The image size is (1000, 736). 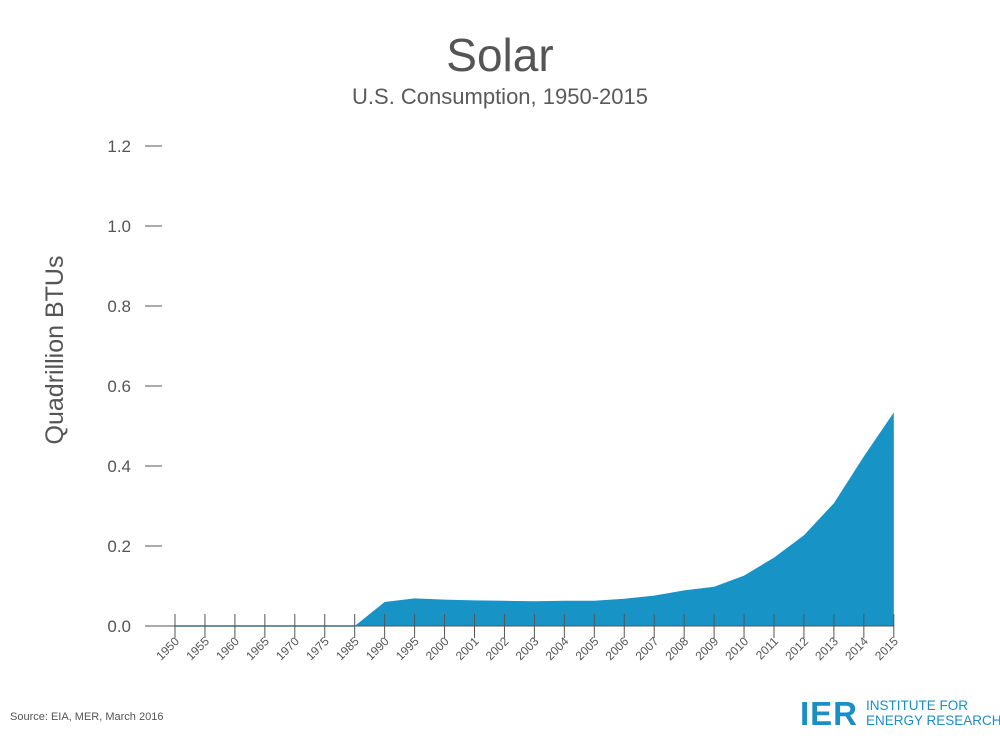 I want to click on x-tick-label: 1950, so click(x=167, y=648).